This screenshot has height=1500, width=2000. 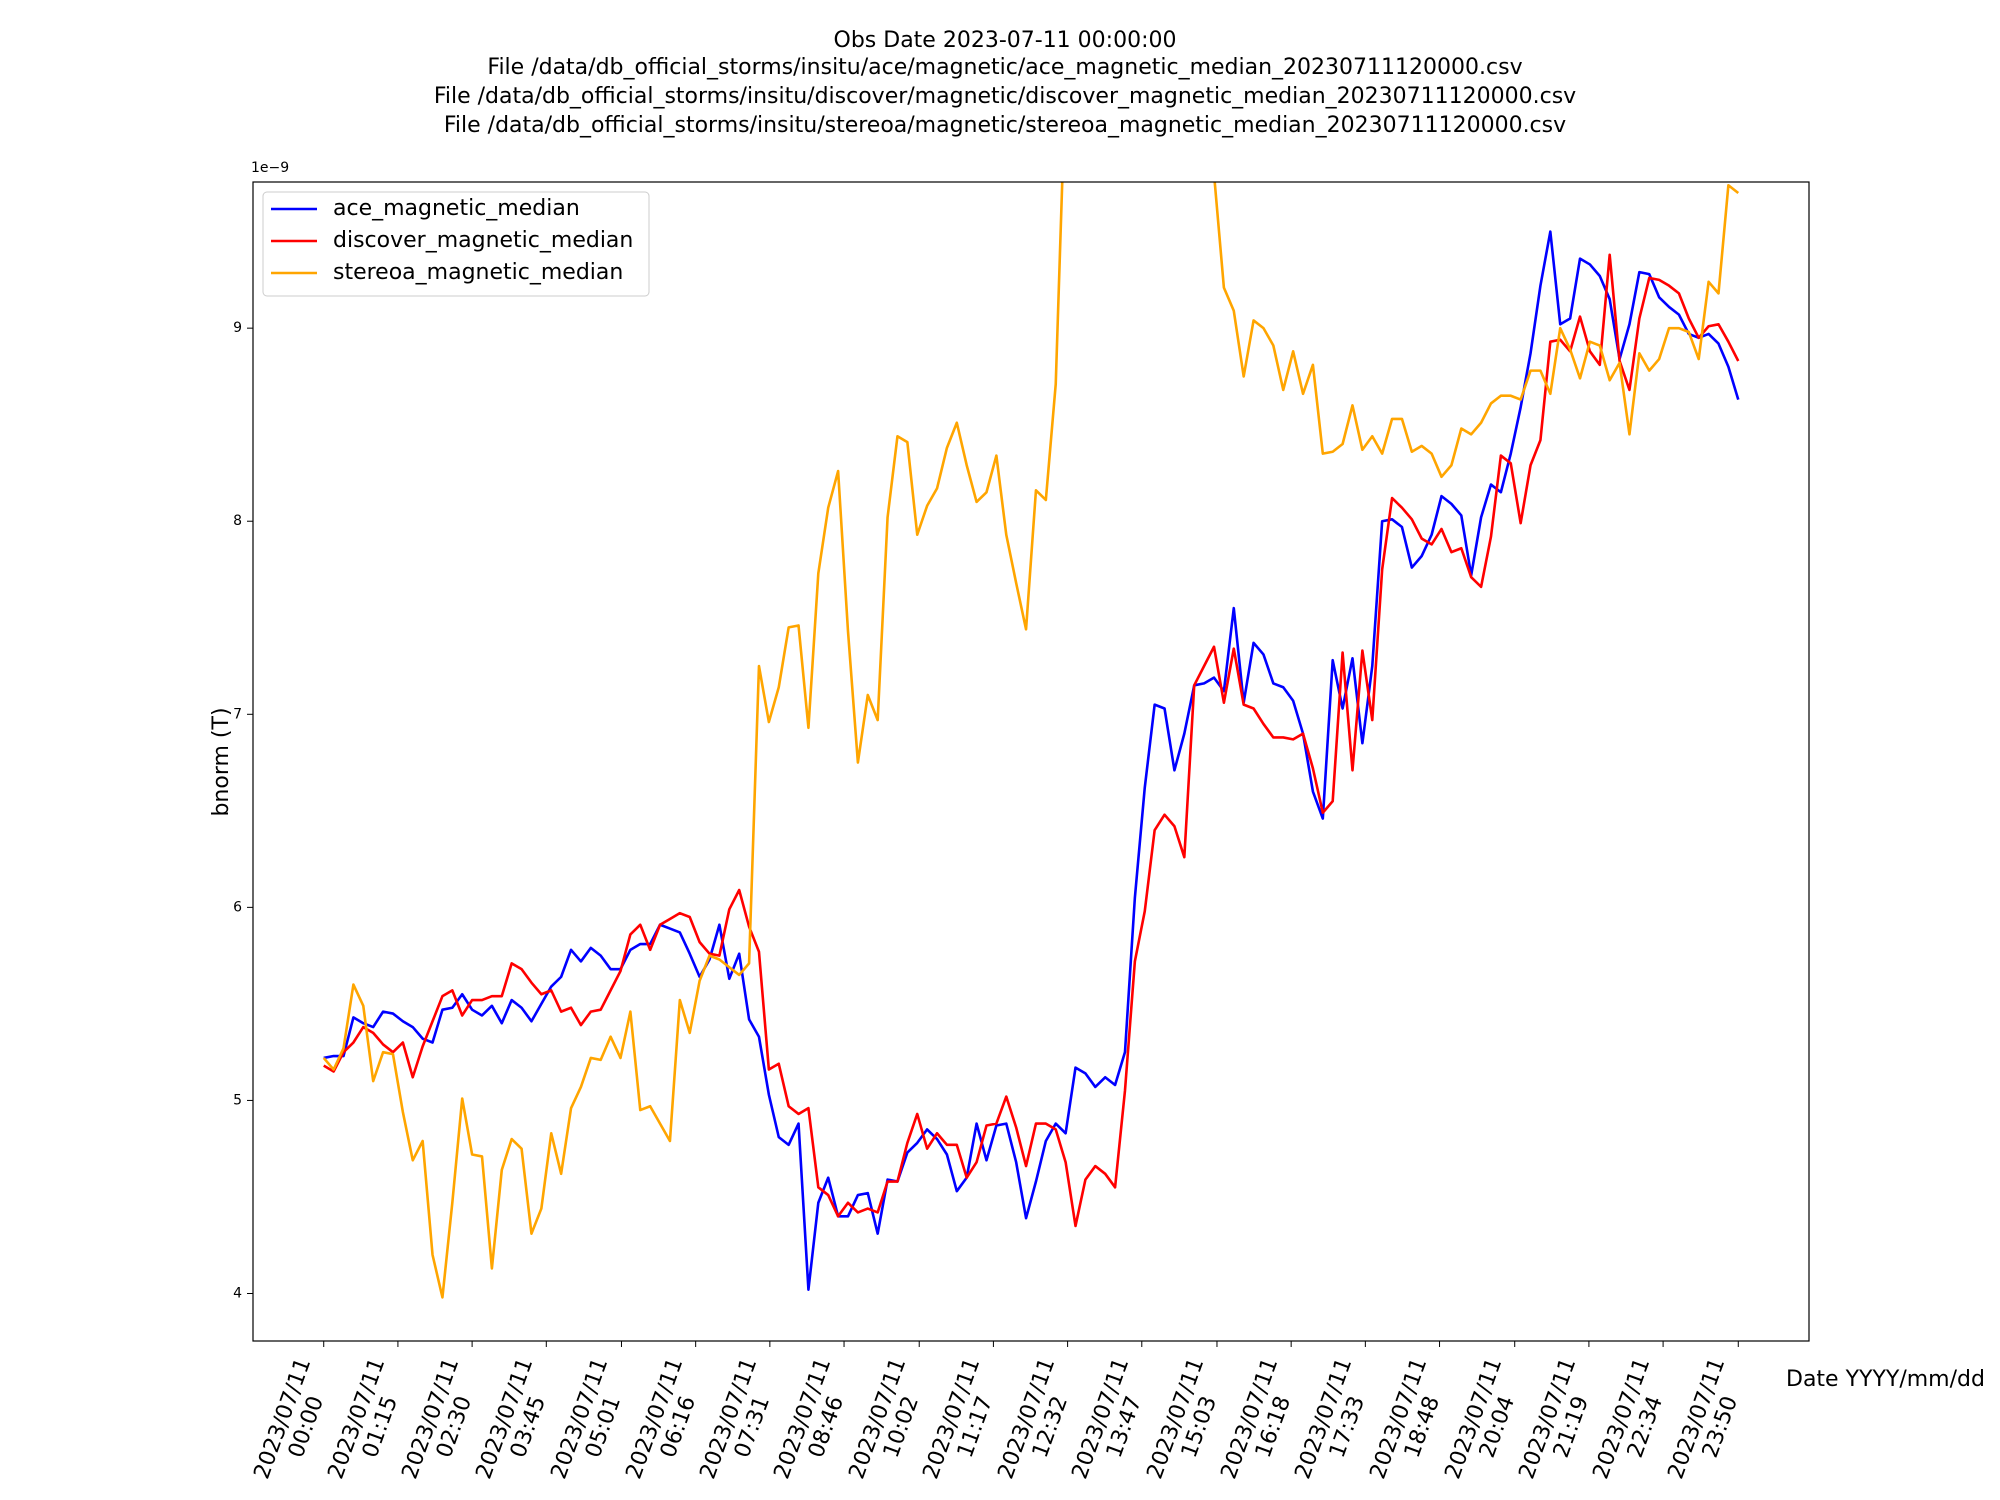 I want to click on legend-box, so click(x=456, y=244).